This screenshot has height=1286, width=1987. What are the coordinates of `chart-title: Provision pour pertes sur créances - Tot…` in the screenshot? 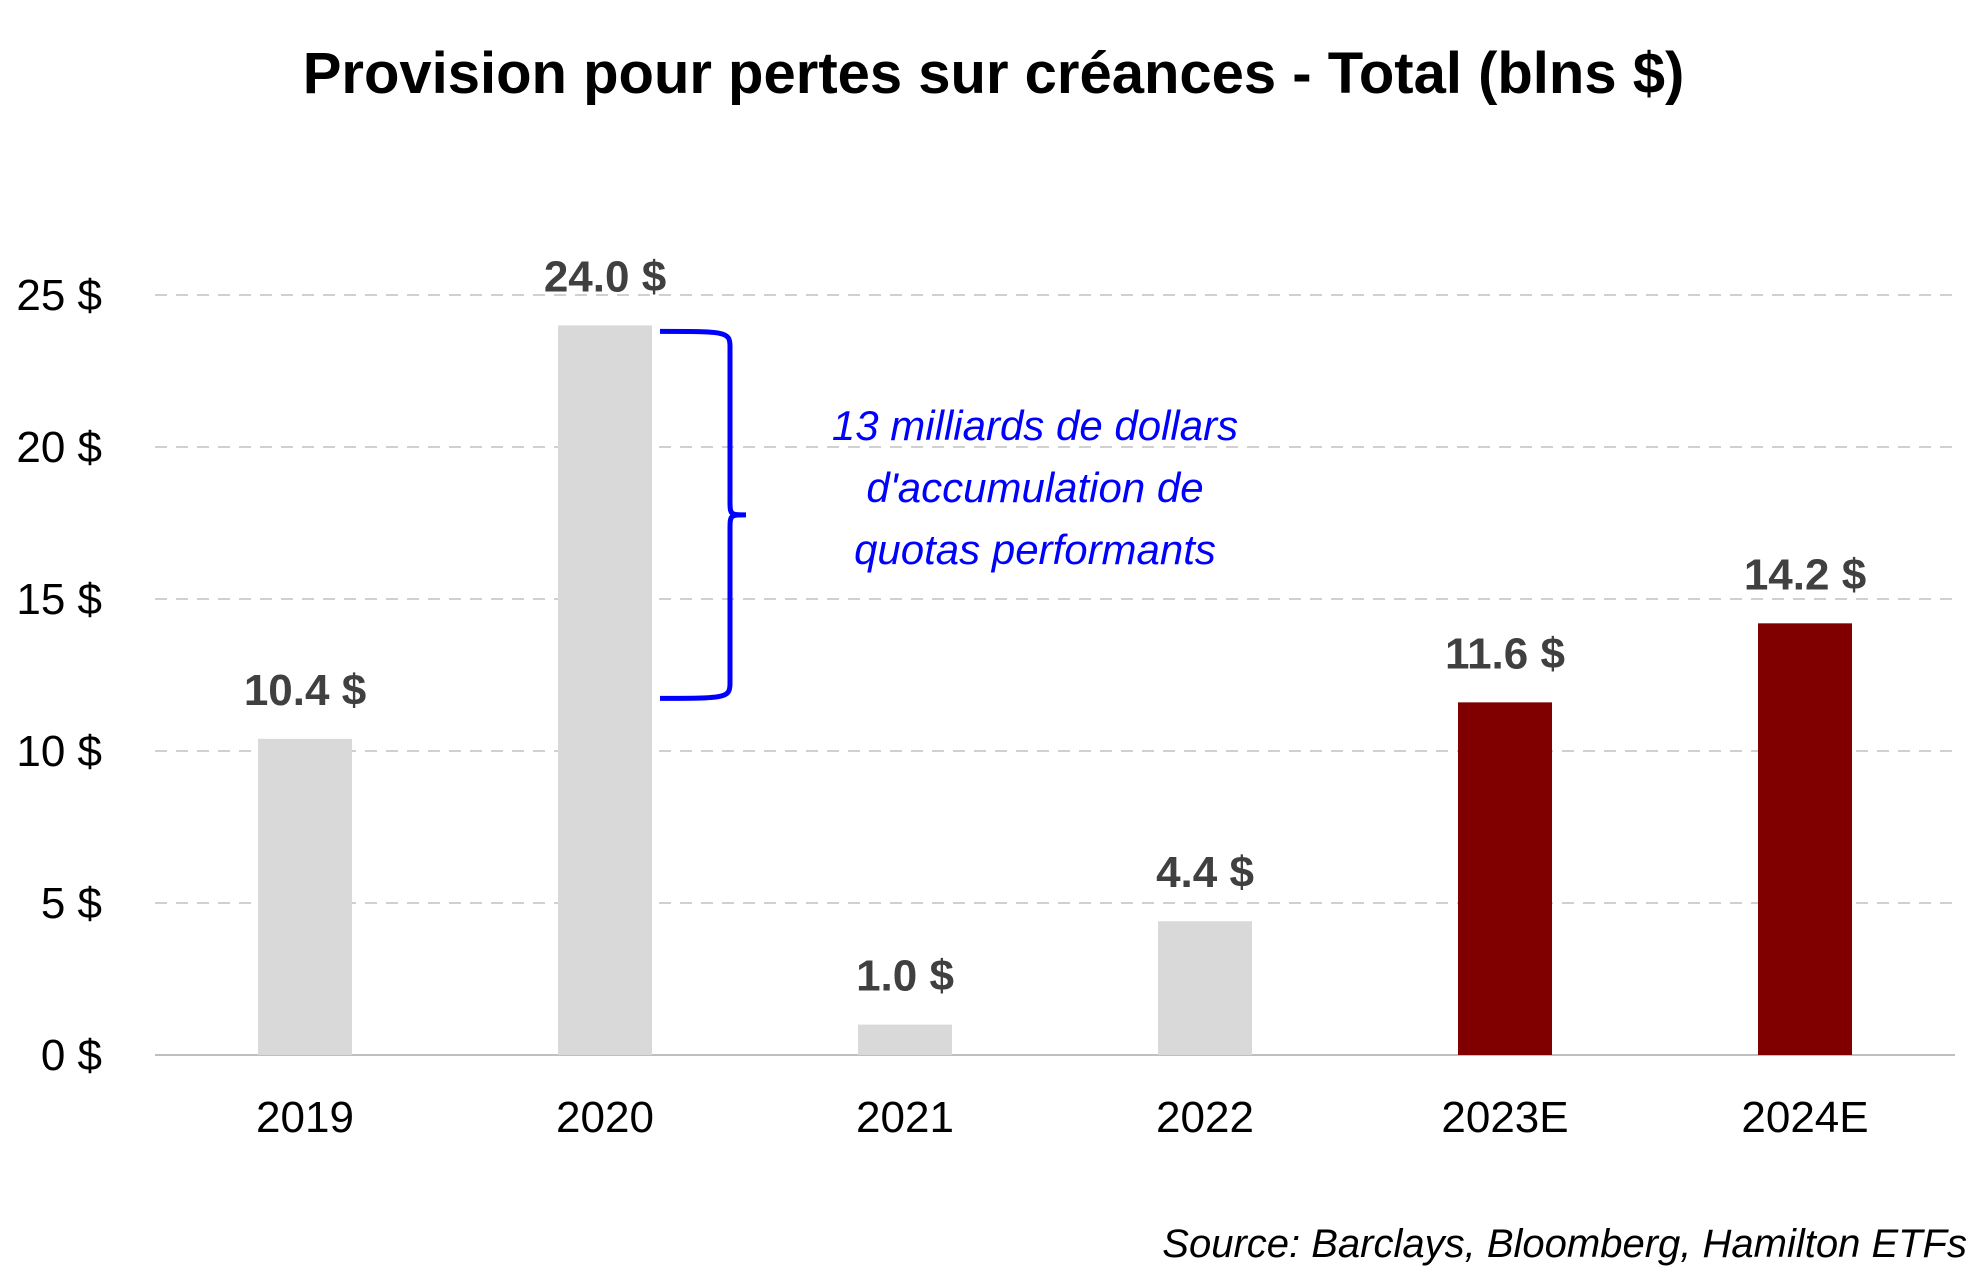 It's located at (993, 73).